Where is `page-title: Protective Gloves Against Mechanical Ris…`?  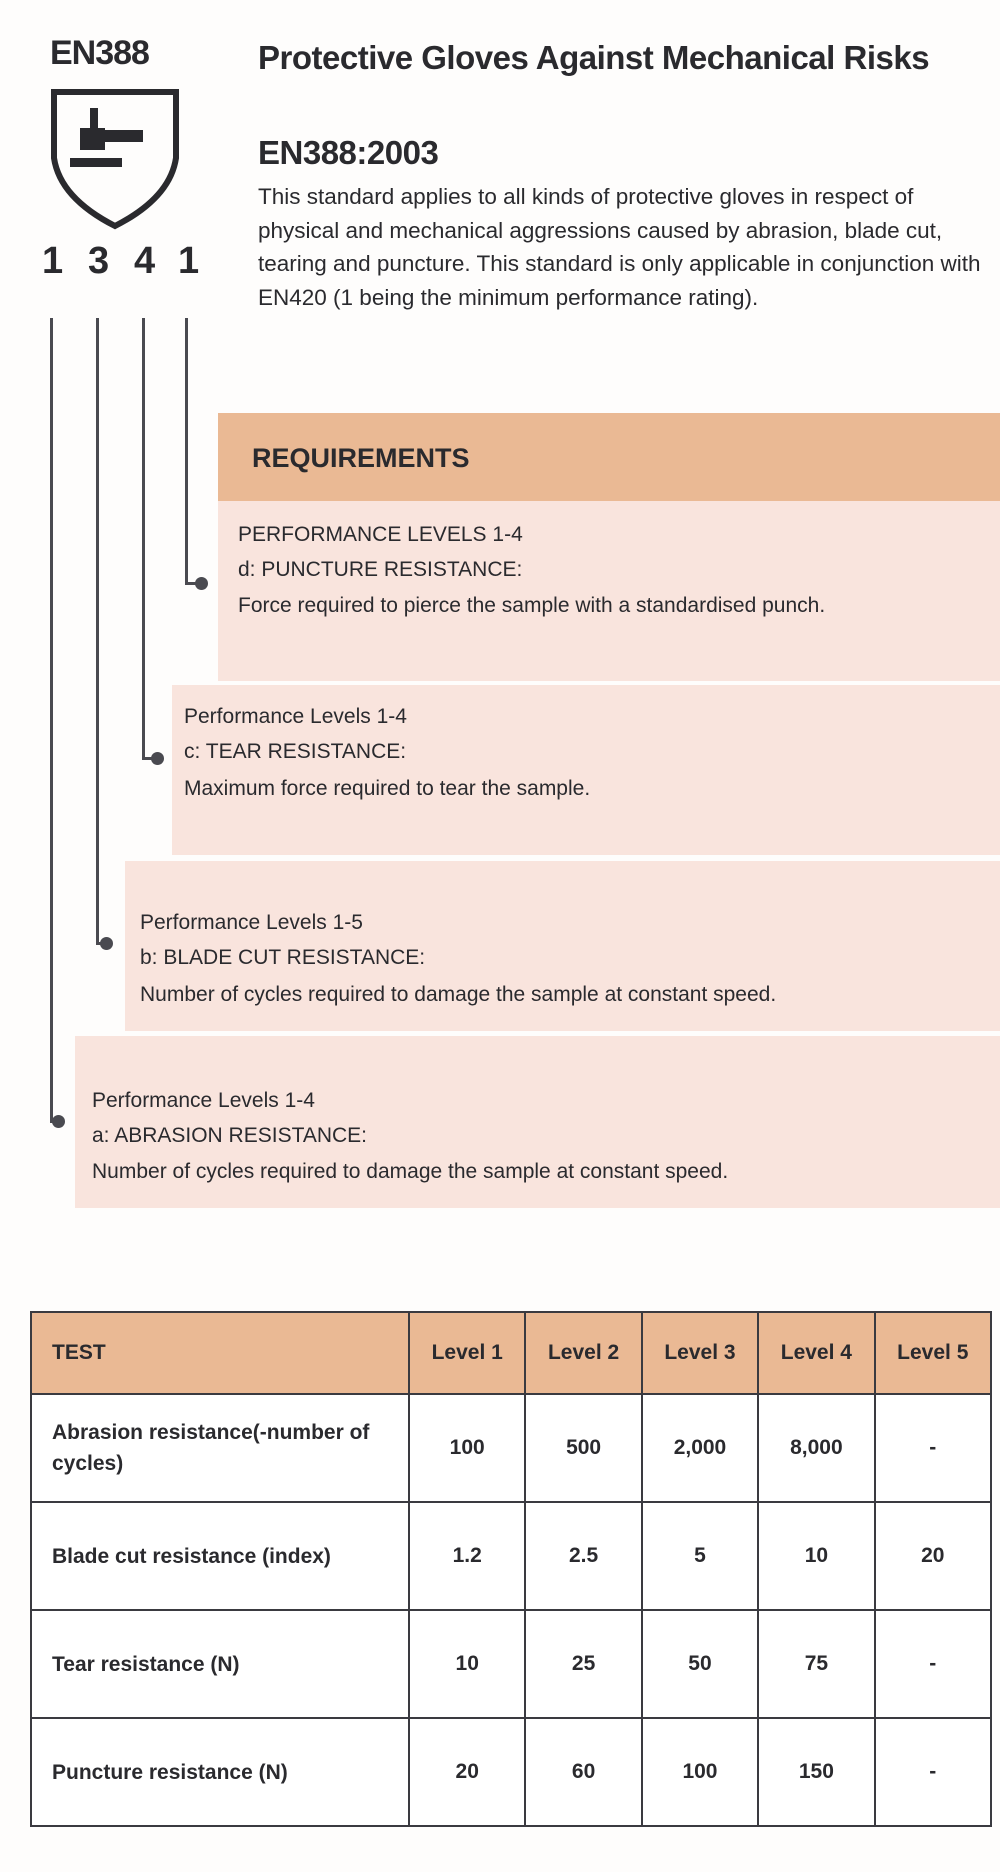
page-title: Protective Gloves Against Mechanical Ris… is located at coordinates (594, 57).